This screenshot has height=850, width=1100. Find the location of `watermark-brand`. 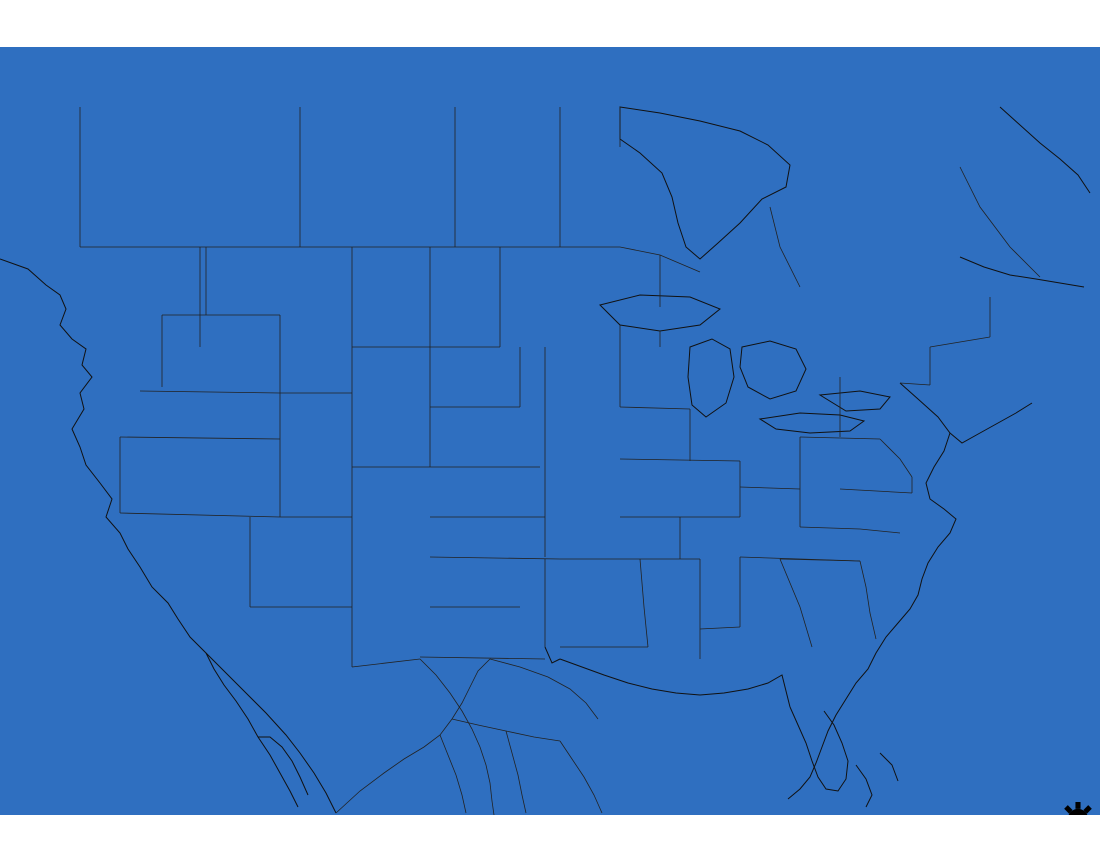

watermark-brand is located at coordinates (1078, 801).